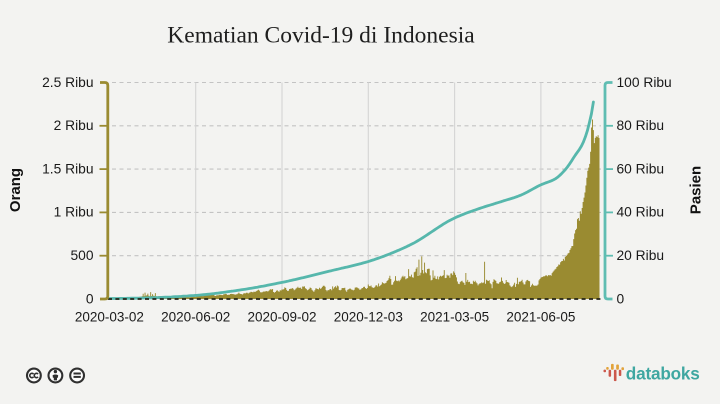 This screenshot has width=720, height=404. What do you see at coordinates (15, 190) in the screenshot?
I see `svg-text: Orang` at bounding box center [15, 190].